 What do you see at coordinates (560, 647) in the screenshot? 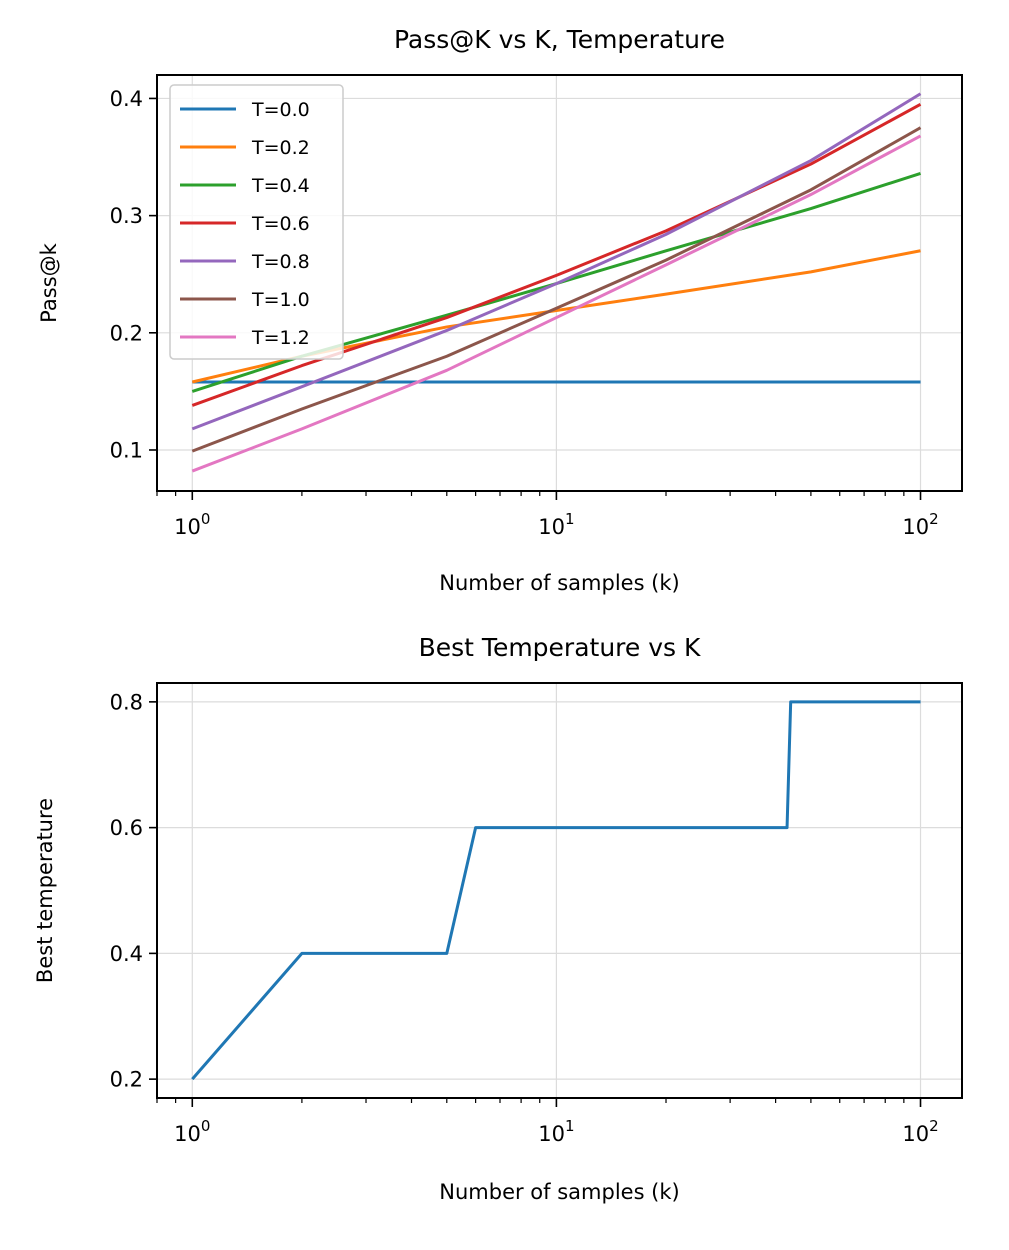
I see `chart-title: Best Temperature vs K` at bounding box center [560, 647].